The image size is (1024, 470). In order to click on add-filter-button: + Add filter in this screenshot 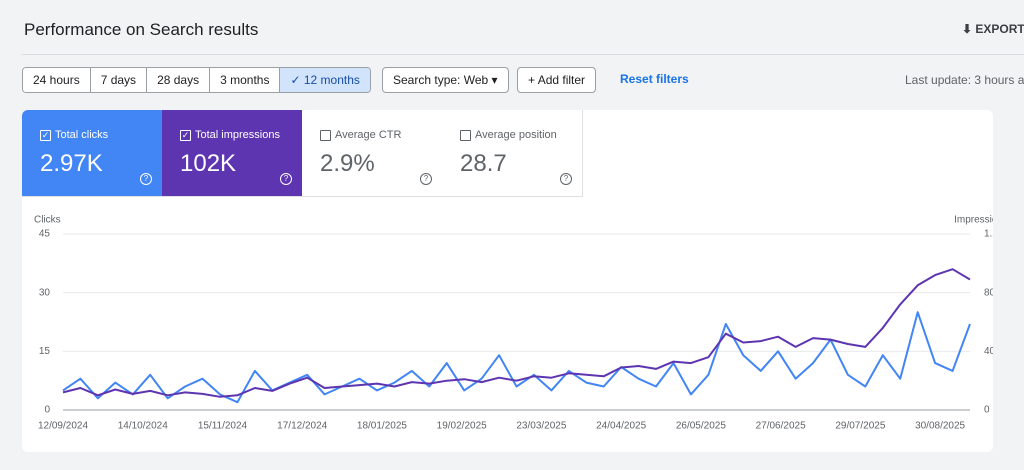, I will do `click(557, 80)`.